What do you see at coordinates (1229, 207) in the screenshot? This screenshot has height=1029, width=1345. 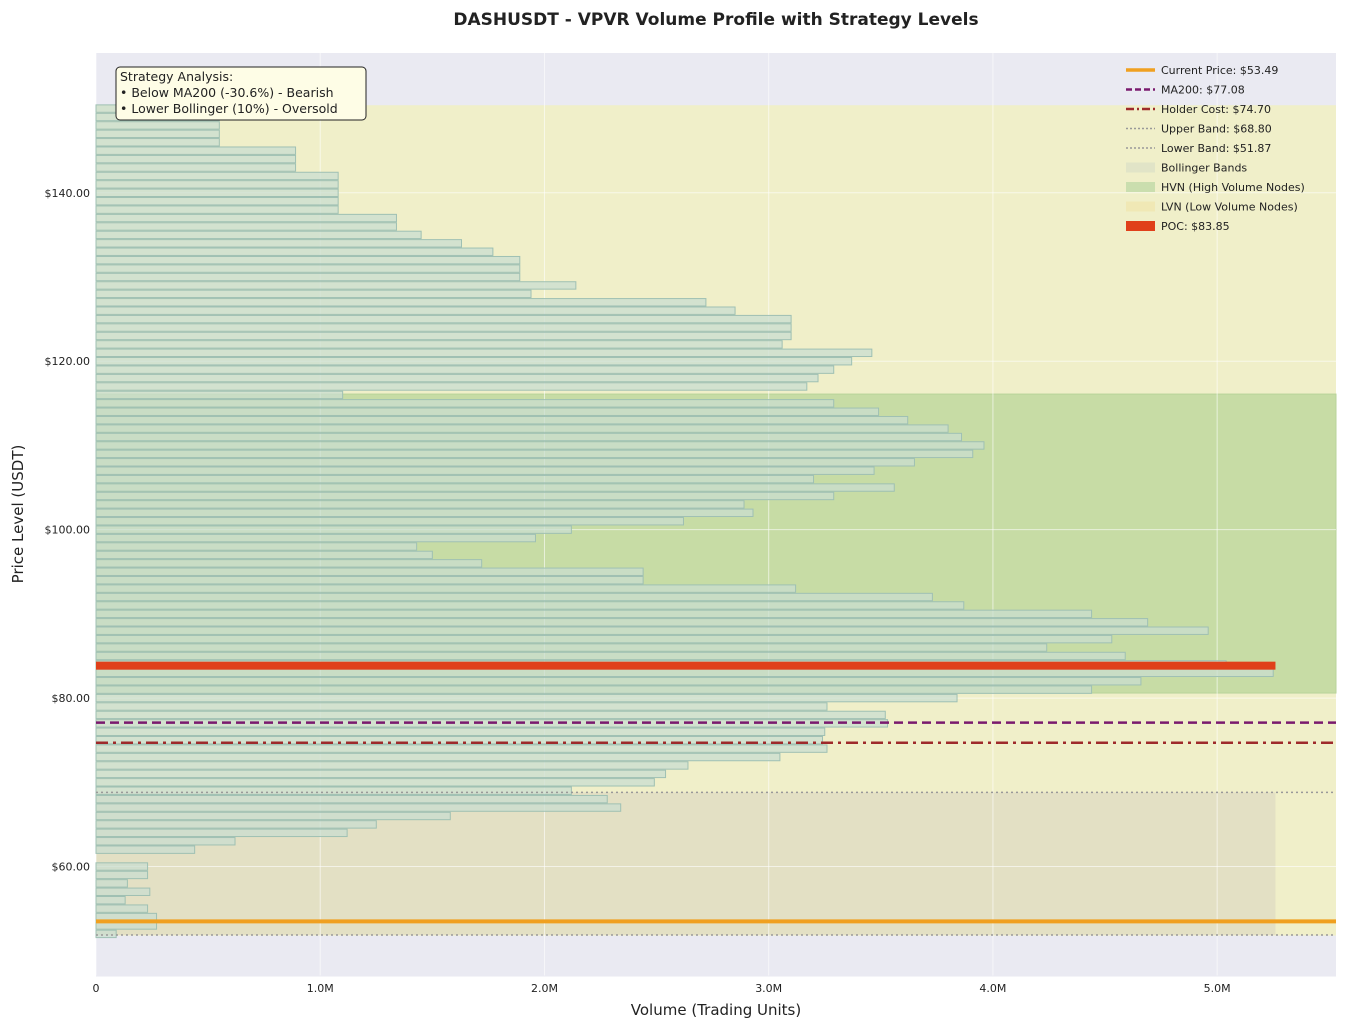 I see `legend-label: LVN (Low Volume Nodes)` at bounding box center [1229, 207].